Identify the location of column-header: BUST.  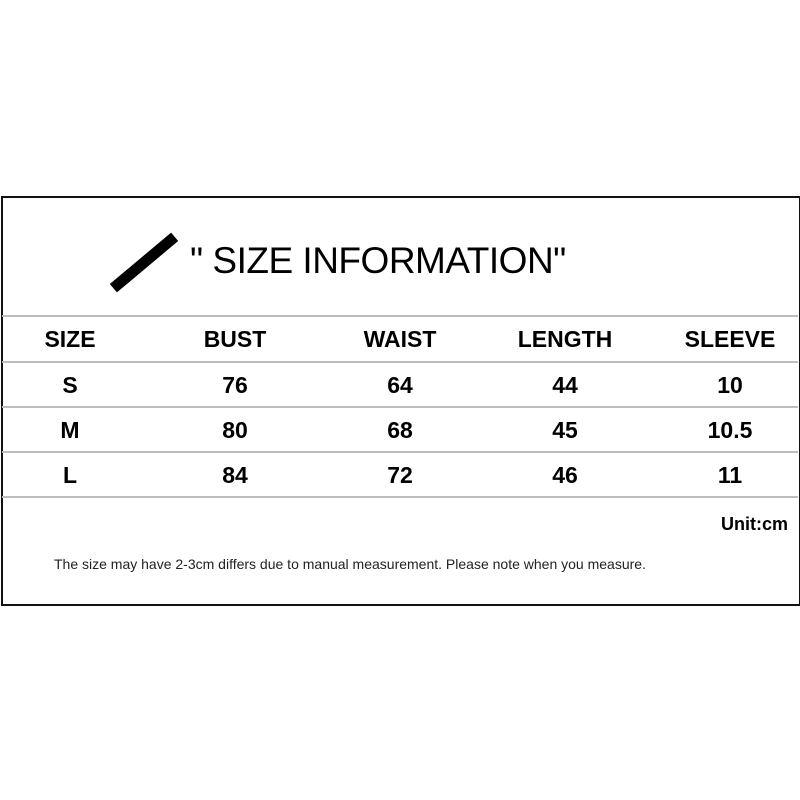
(235, 339).